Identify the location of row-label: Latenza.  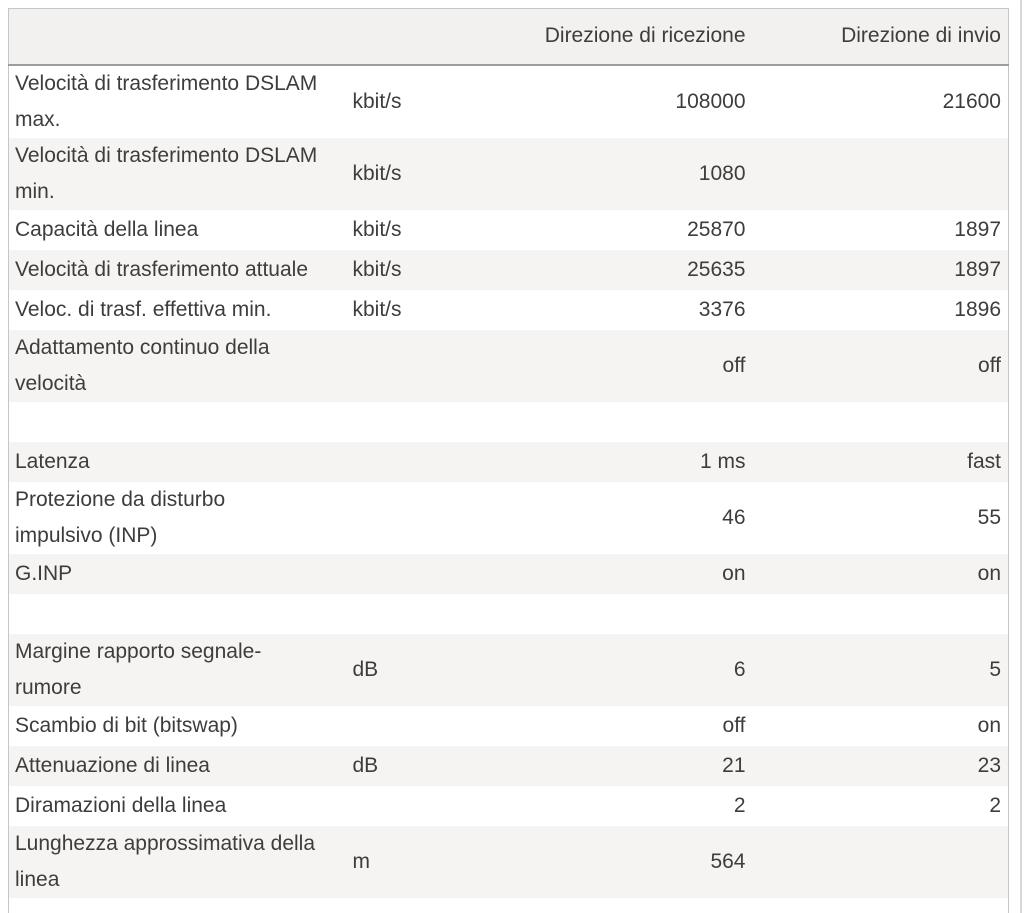
(52, 461).